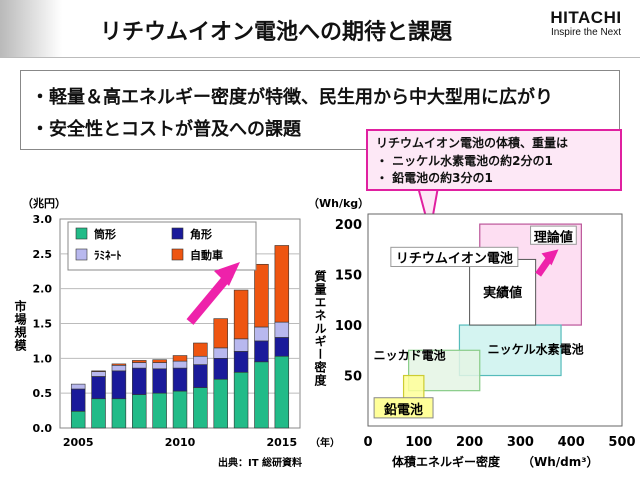 Image resolution: width=640 pixels, height=479 pixels. What do you see at coordinates (348, 326) in the screenshot?
I see `density-y-tick-label: 100` at bounding box center [348, 326].